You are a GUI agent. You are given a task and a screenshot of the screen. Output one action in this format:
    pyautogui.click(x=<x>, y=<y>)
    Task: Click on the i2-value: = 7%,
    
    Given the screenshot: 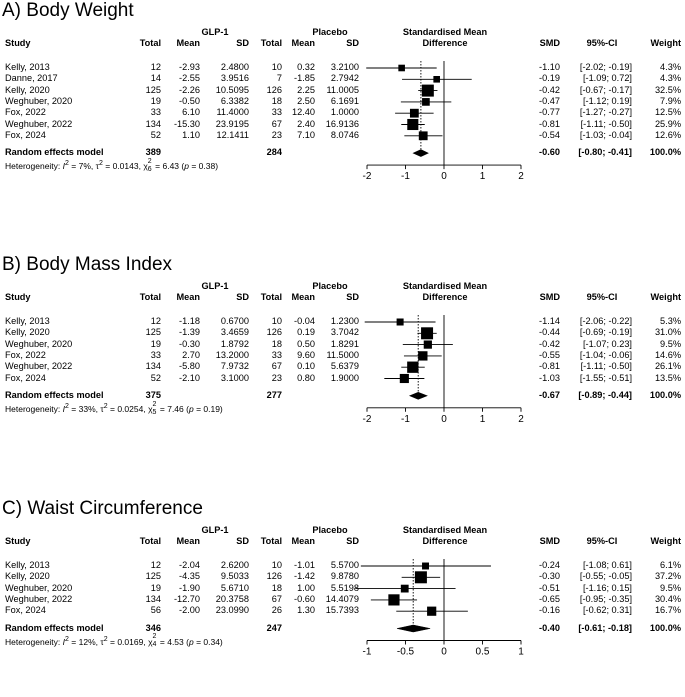 What is the action you would take?
    pyautogui.click(x=82, y=165)
    